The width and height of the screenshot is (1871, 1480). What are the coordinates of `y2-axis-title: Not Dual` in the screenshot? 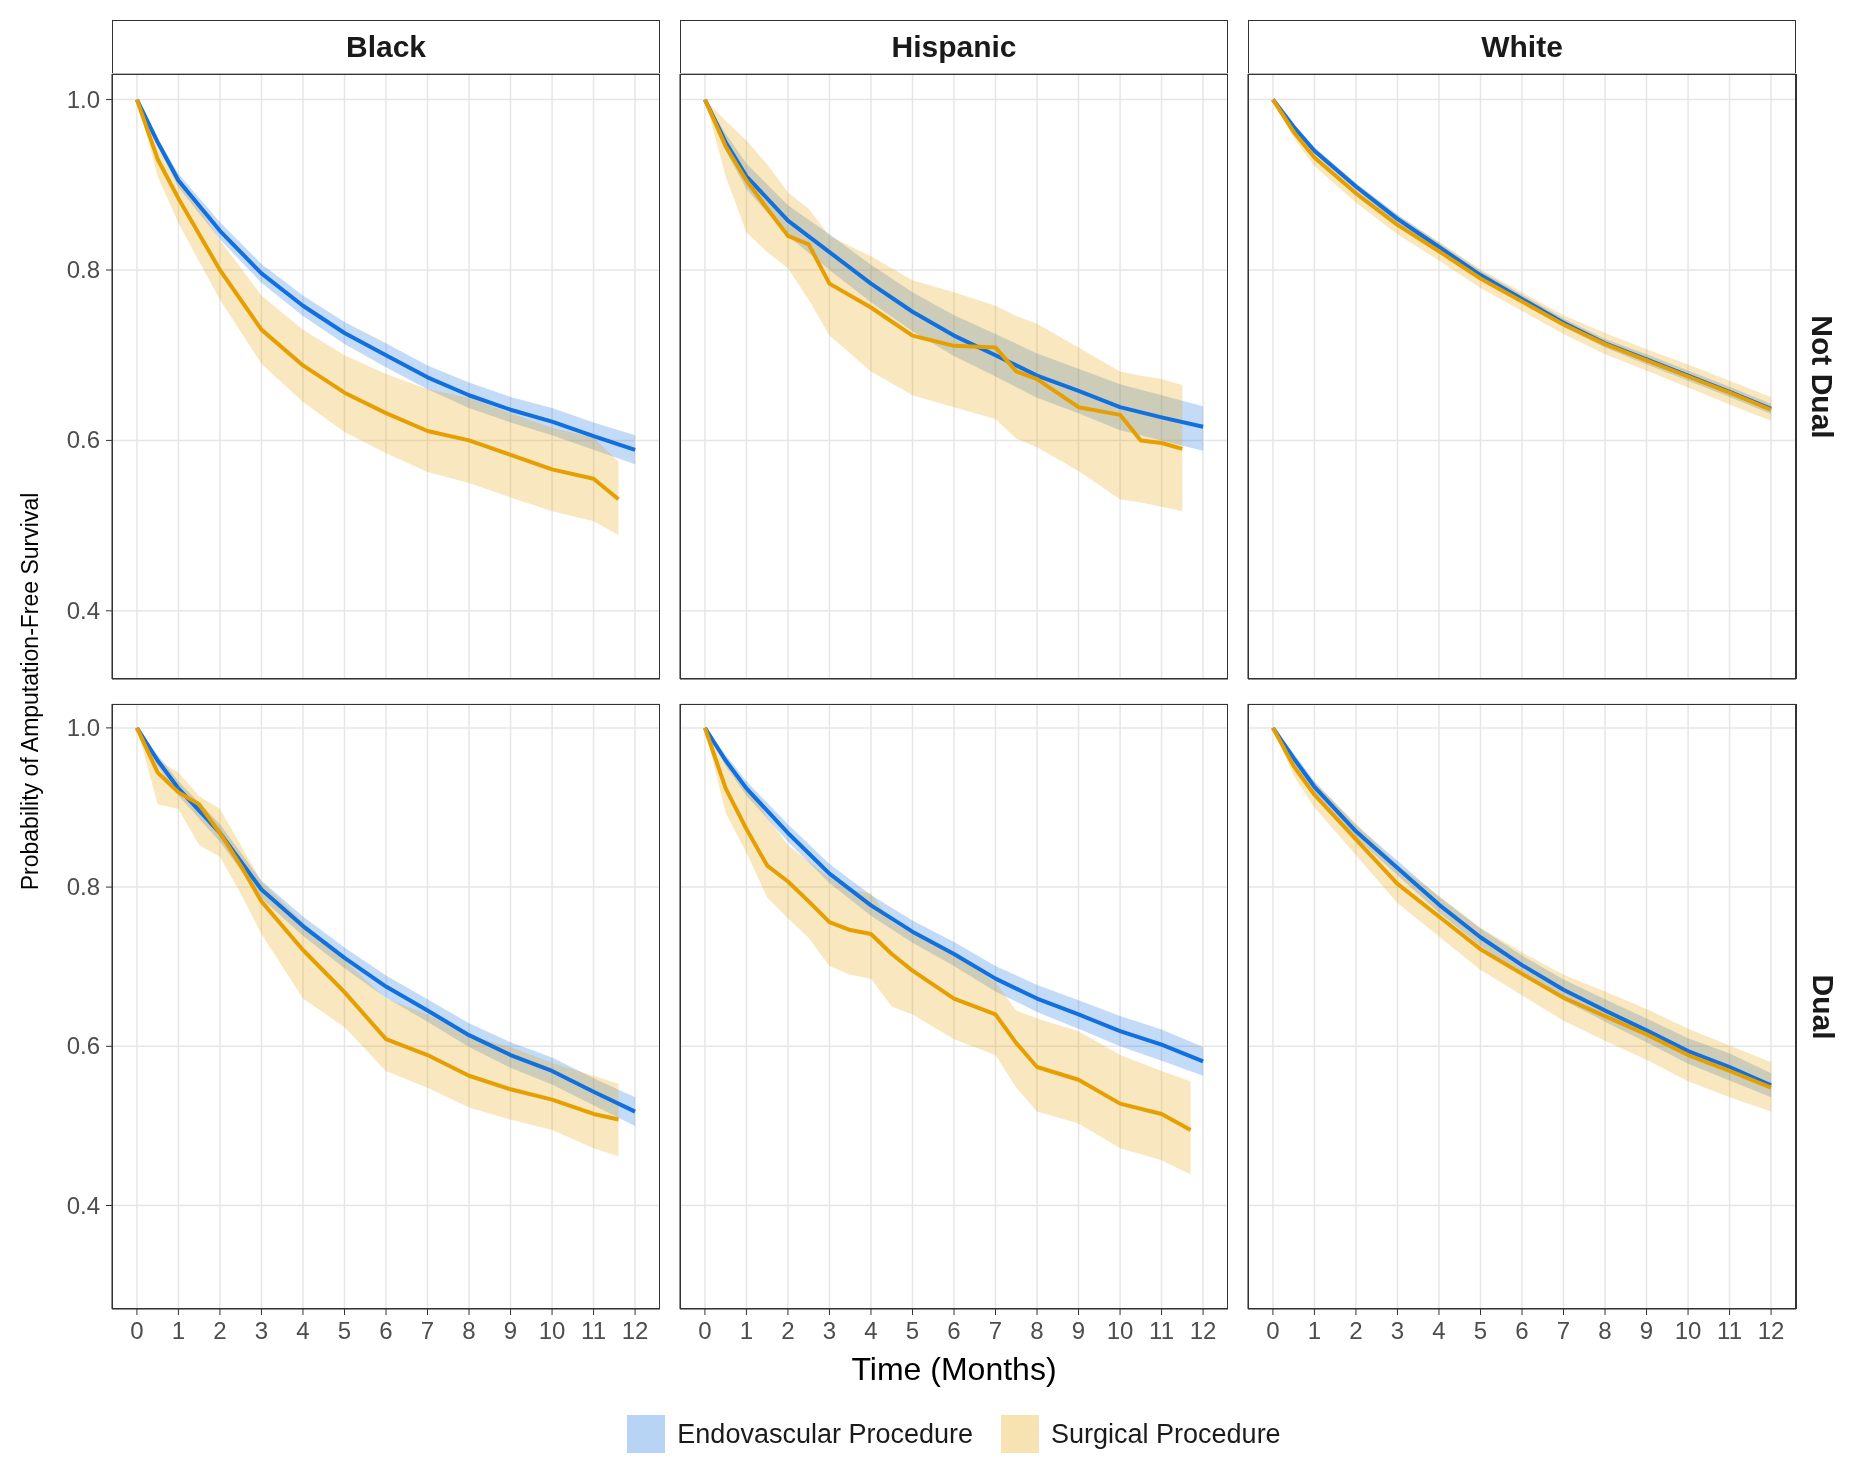 It's located at (1822, 376).